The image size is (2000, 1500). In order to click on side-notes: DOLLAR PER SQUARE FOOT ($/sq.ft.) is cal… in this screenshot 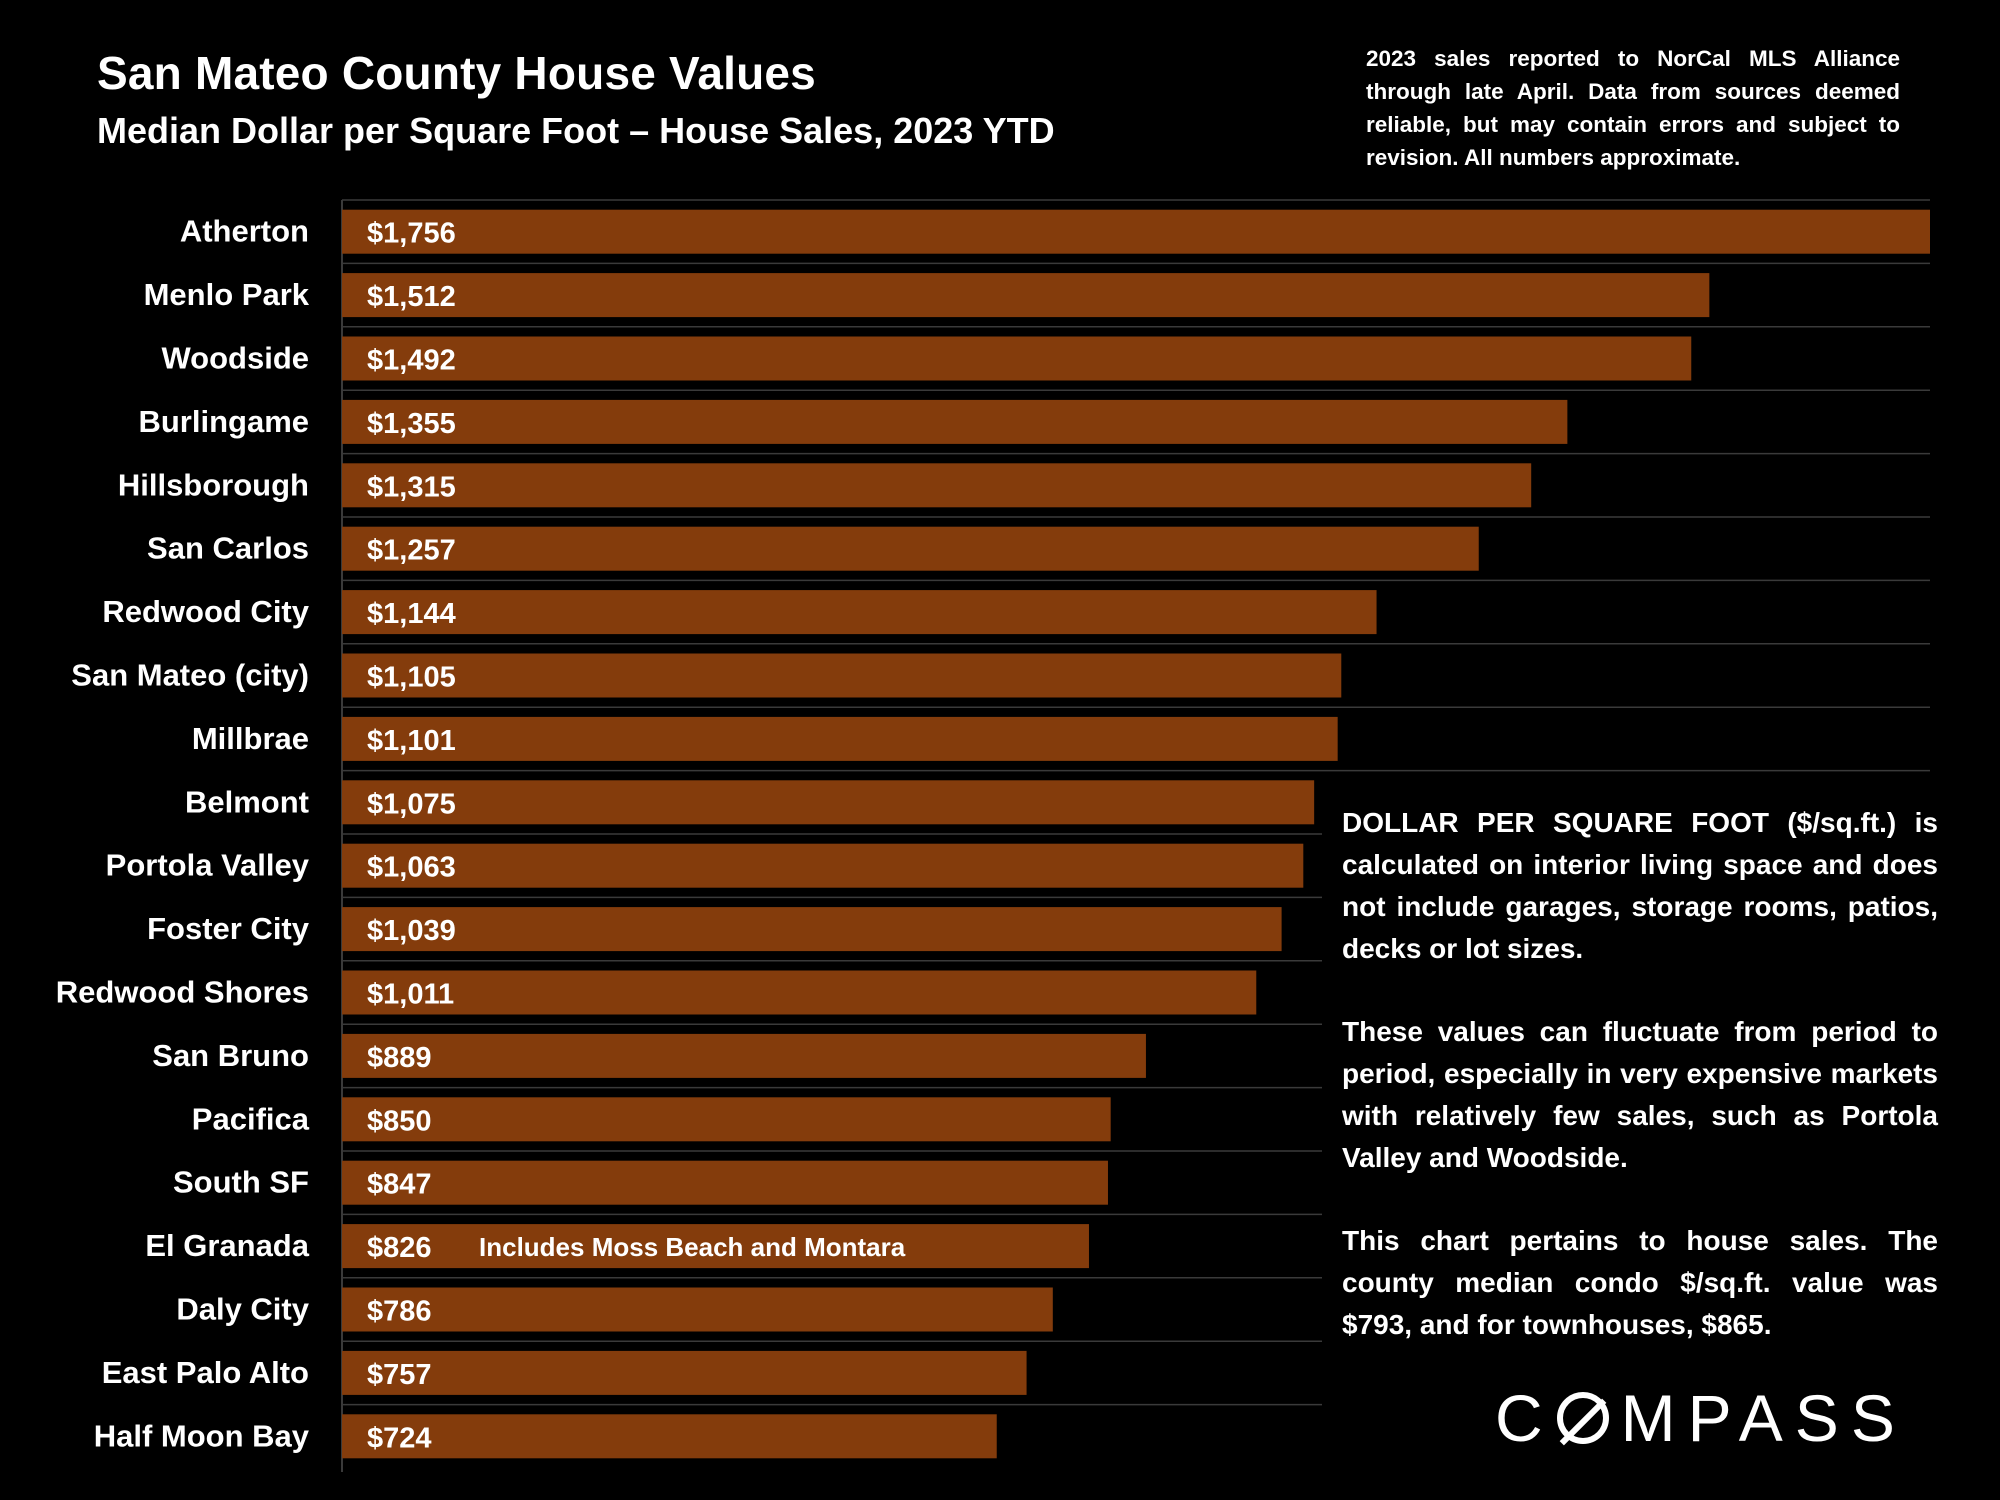, I will do `click(1640, 1094)`.